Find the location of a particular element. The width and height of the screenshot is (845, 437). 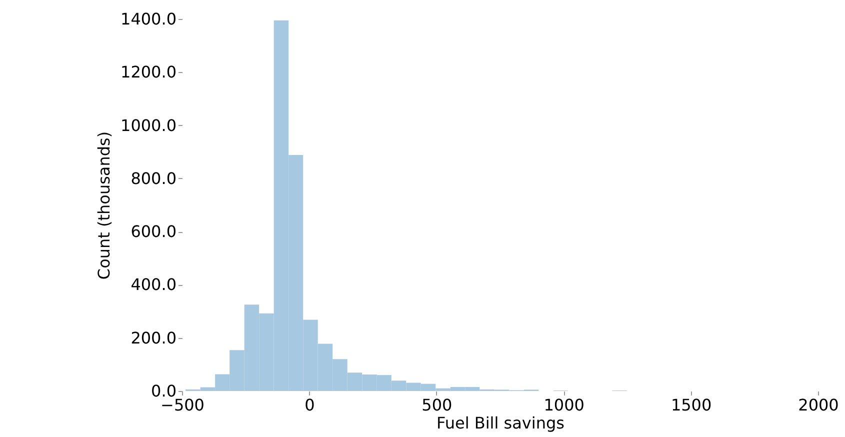

x-tick-label: 500 is located at coordinates (437, 405).